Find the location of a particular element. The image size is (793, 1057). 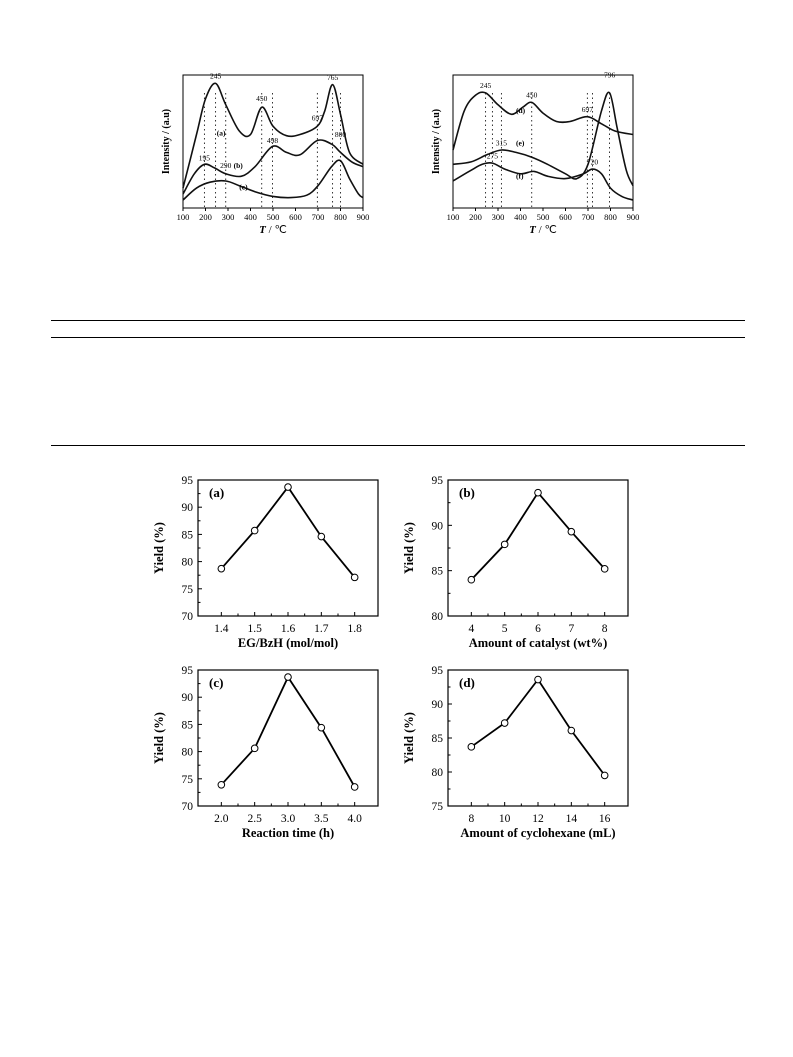

x-tick-label: 1.6 is located at coordinates (288, 629).